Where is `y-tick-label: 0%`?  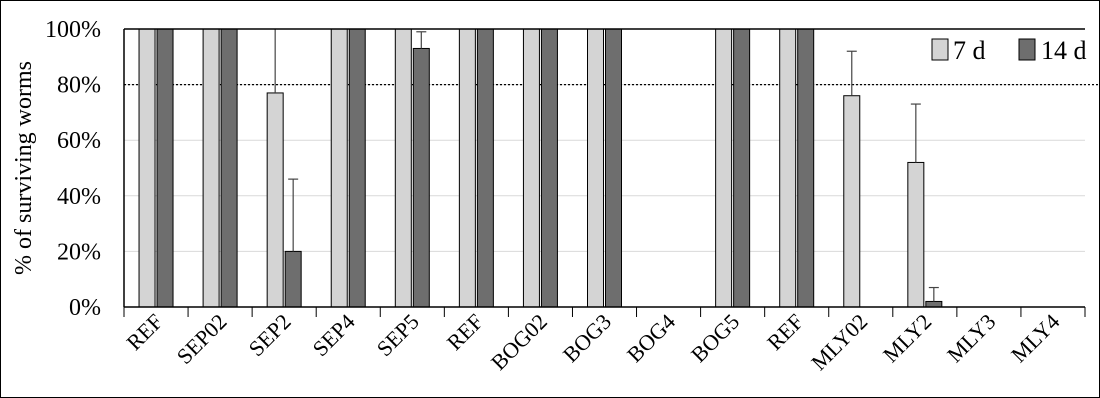 y-tick-label: 0% is located at coordinates (85, 308).